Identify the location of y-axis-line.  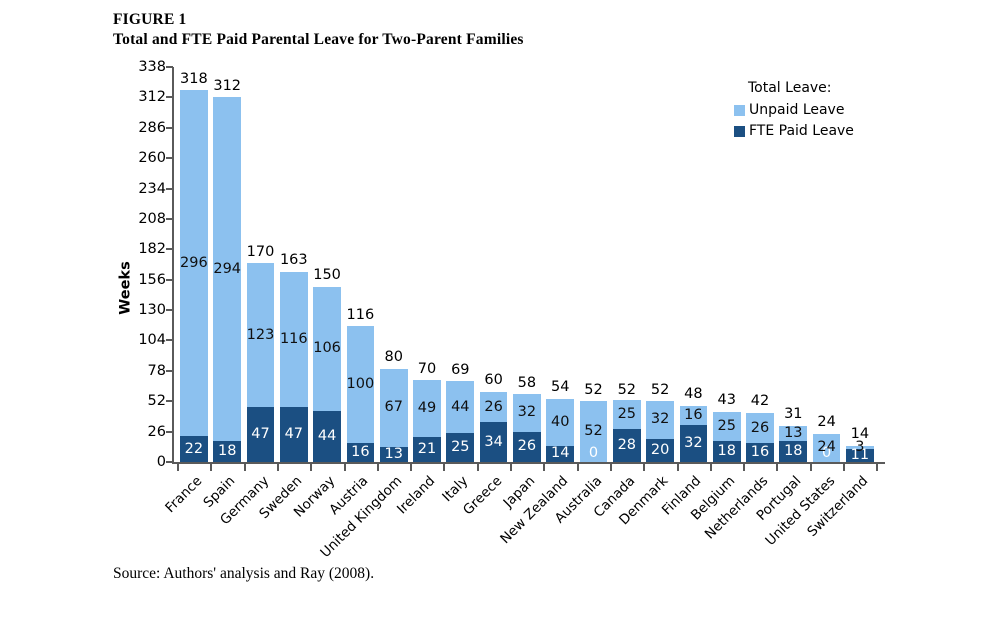
(173, 265).